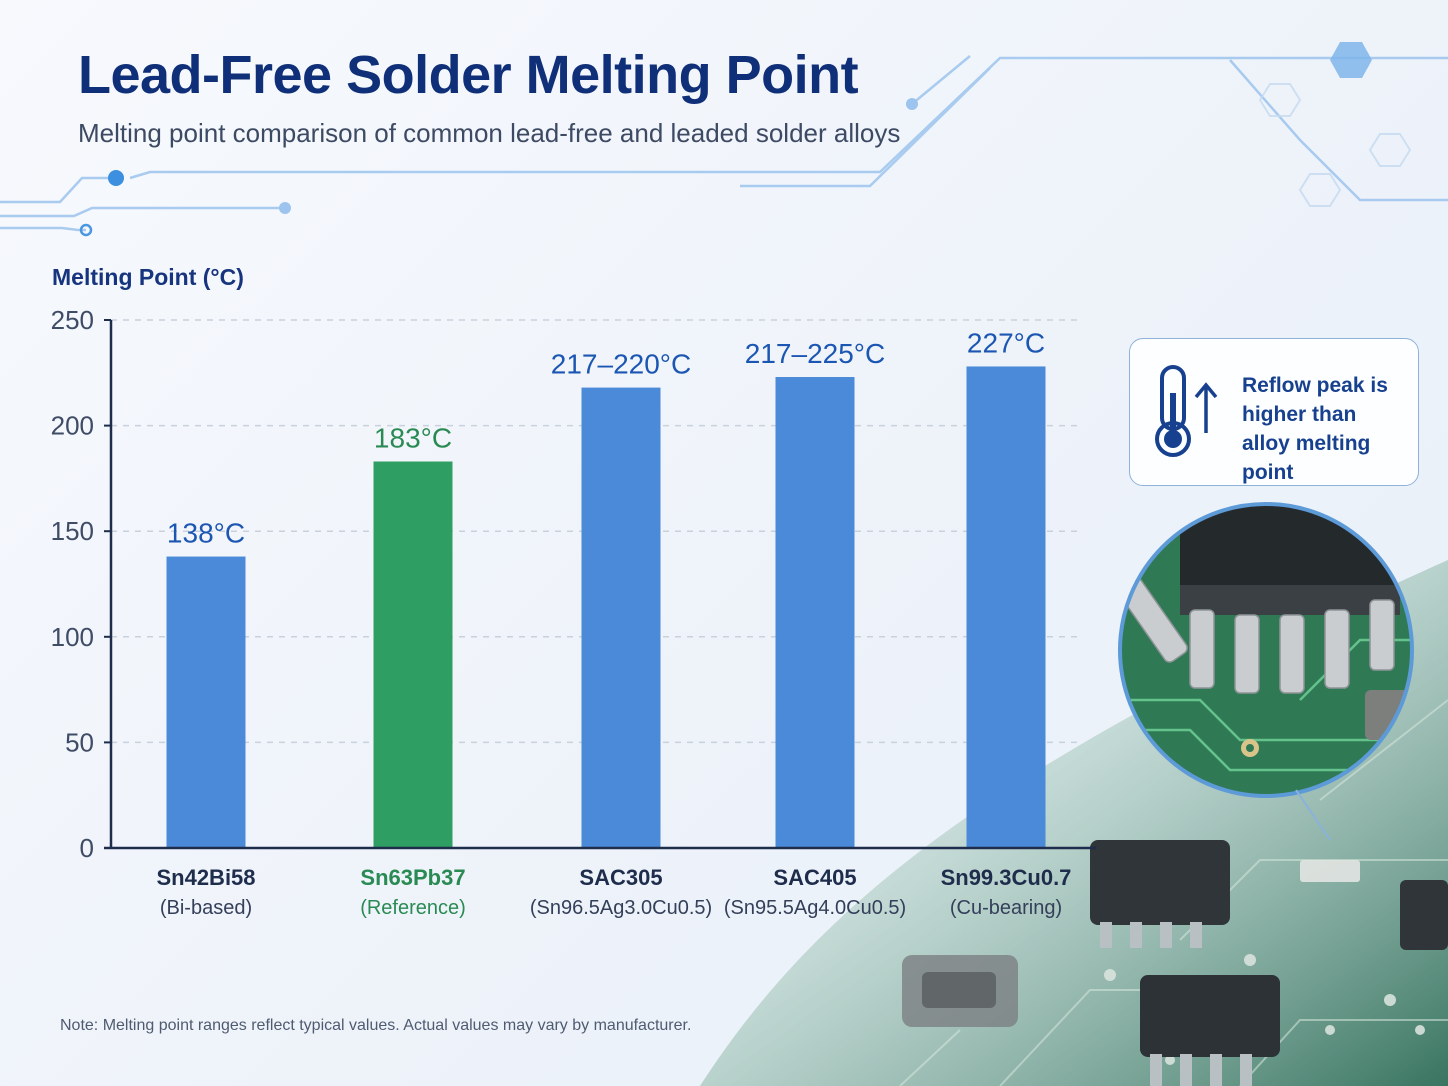 This screenshot has width=1448, height=1086. Describe the element at coordinates (413, 908) in the screenshot. I see `x-category-sublabel: (Reference)` at that location.